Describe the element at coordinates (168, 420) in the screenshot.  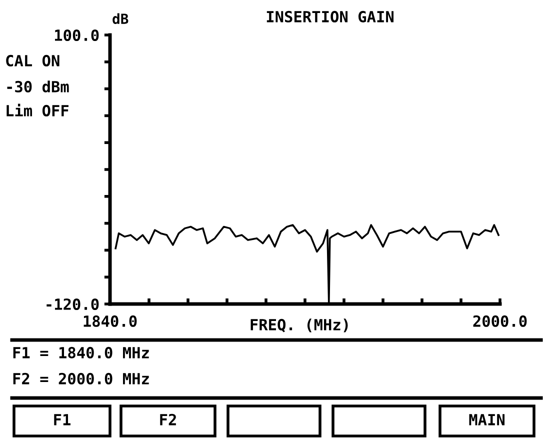
I see `text: F2` at that location.